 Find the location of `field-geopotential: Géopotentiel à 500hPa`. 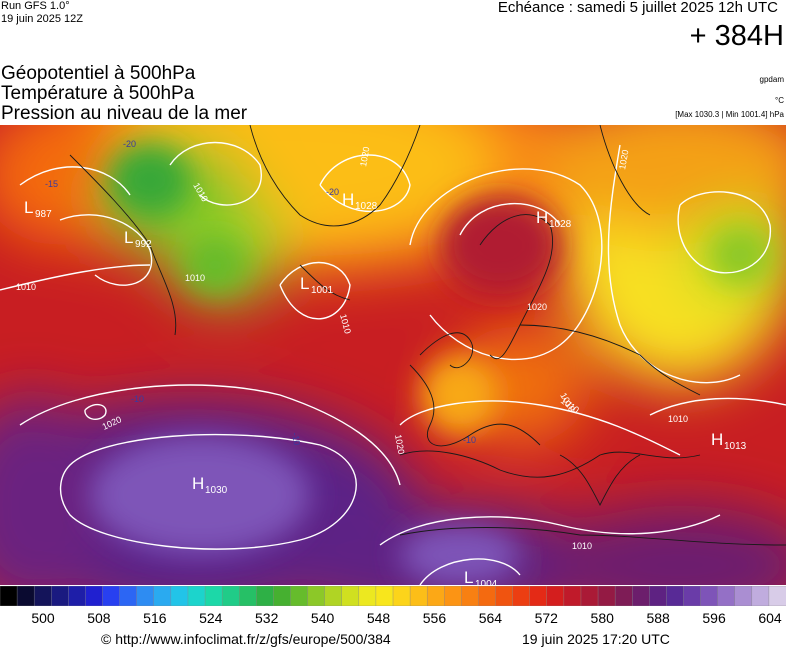

field-geopotential: Géopotentiel à 500hPa is located at coordinates (98, 73).